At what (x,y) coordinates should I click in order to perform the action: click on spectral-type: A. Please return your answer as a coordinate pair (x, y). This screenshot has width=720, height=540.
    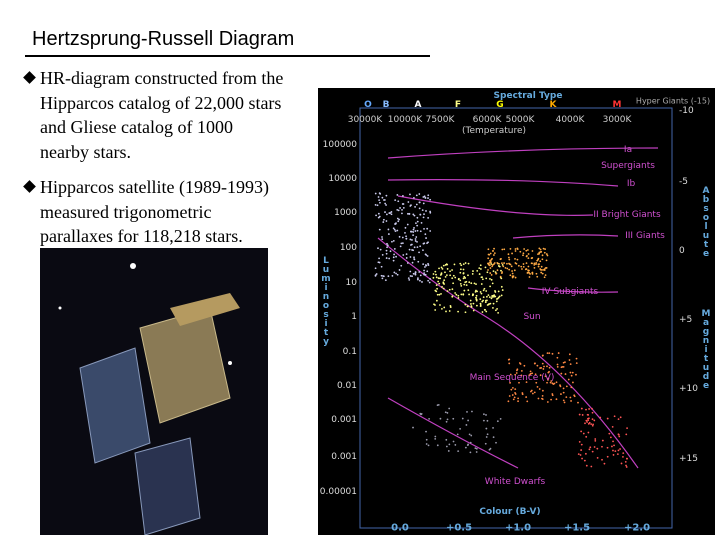
    Looking at the image, I should click on (418, 105).